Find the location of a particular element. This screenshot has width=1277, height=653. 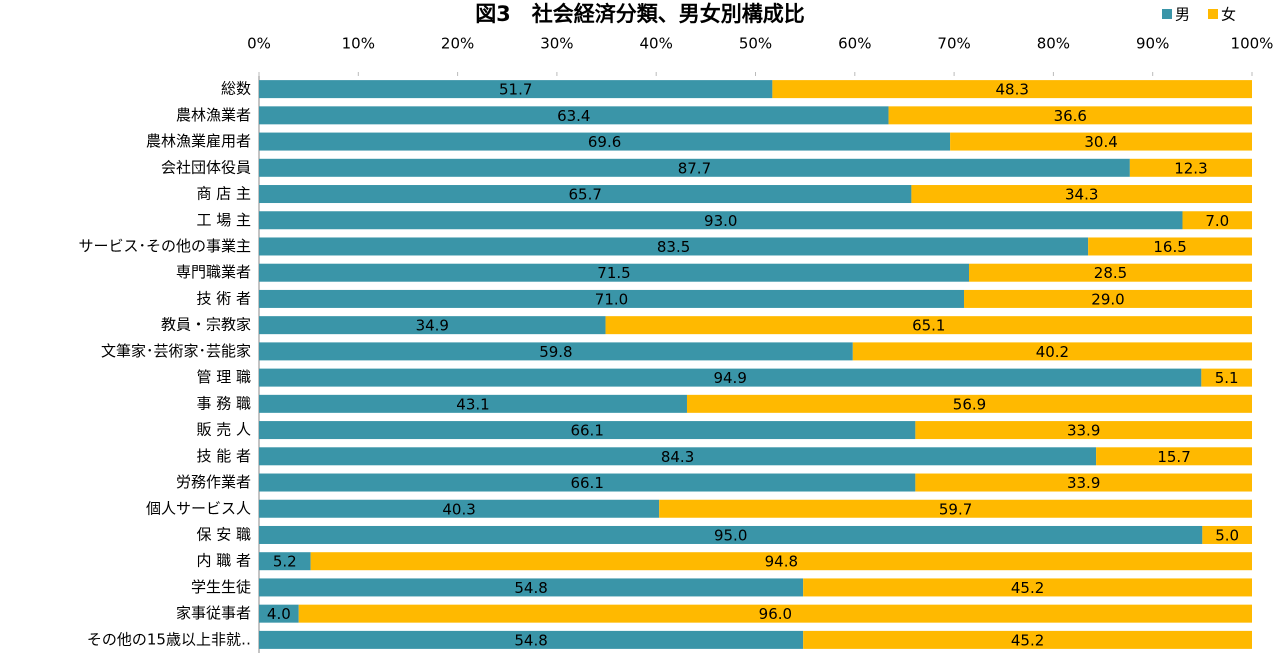

data-label: 30.4 is located at coordinates (1100, 142).